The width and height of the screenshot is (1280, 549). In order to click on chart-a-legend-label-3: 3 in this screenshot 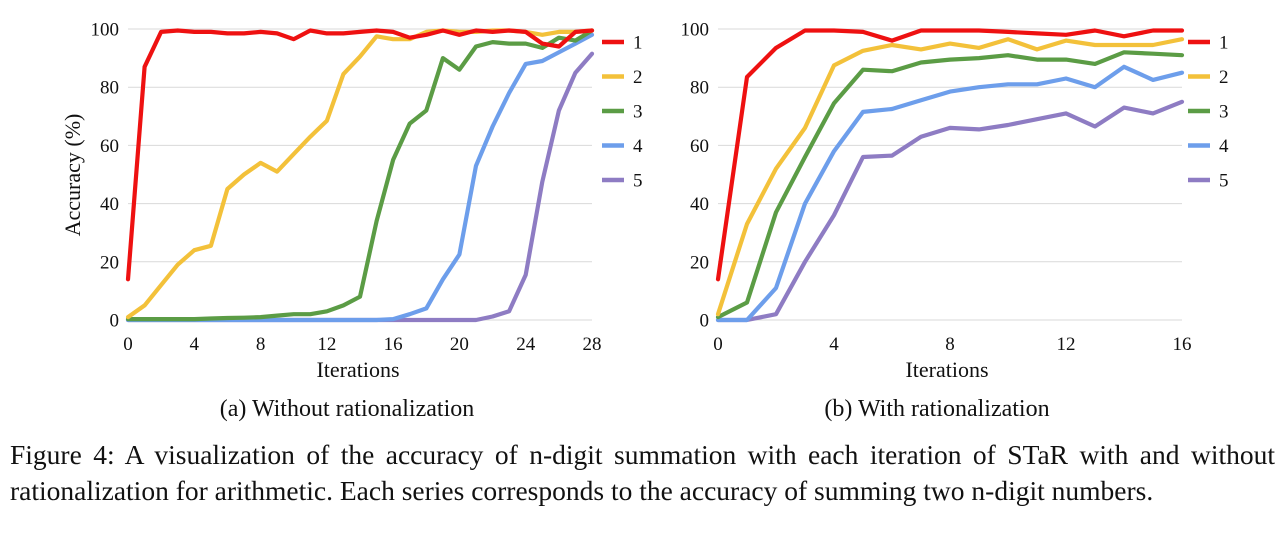, I will do `click(638, 112)`.